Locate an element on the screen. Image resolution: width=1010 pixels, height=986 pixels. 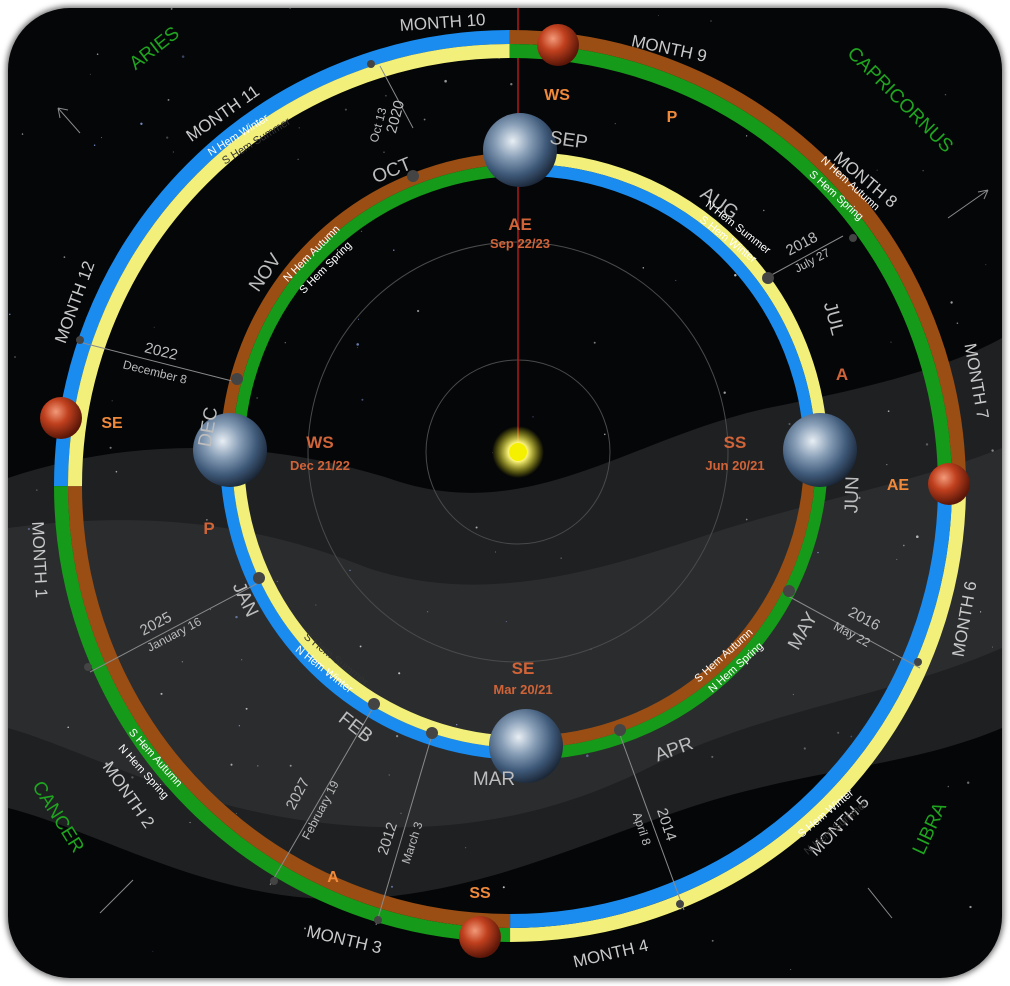
outer-month-label: MONTH 4 is located at coordinates (610, 954).